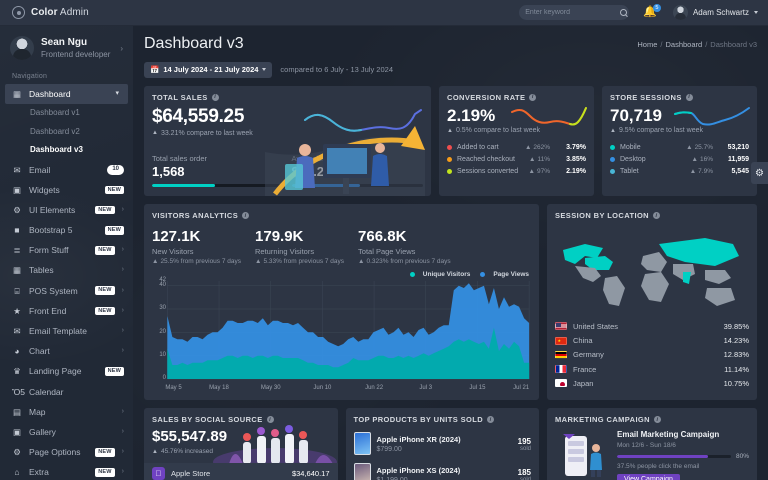 This screenshot has height=480, width=768. What do you see at coordinates (733, 44) in the screenshot?
I see `breadcrumb-current: Dashboard v3` at bounding box center [733, 44].